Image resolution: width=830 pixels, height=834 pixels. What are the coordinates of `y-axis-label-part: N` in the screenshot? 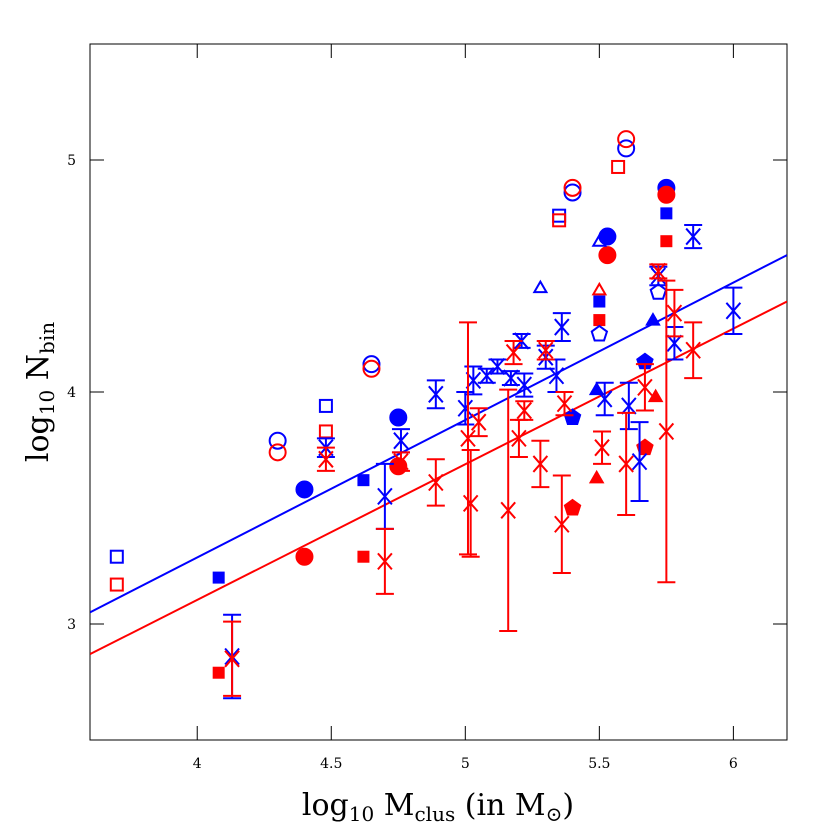 It's located at (38, 372).